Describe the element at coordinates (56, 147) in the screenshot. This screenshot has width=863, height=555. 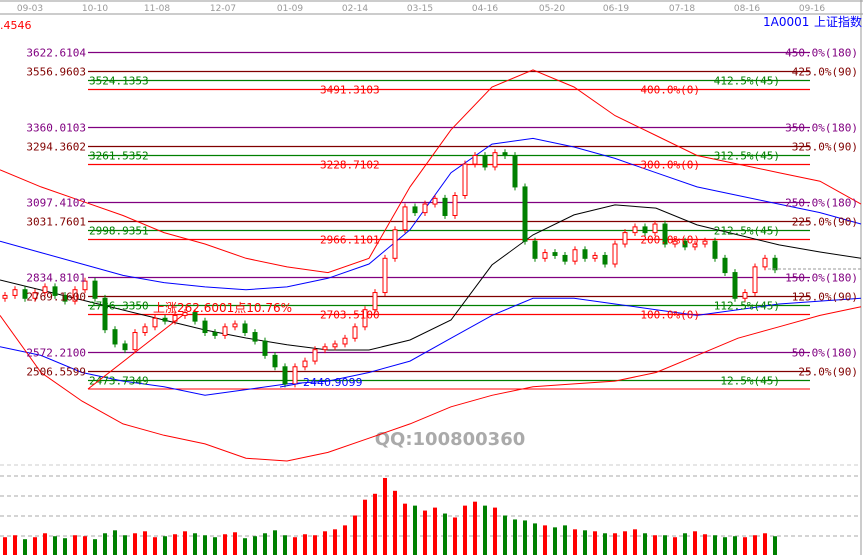
I see `fib-price-label: 3294.3602` at that location.